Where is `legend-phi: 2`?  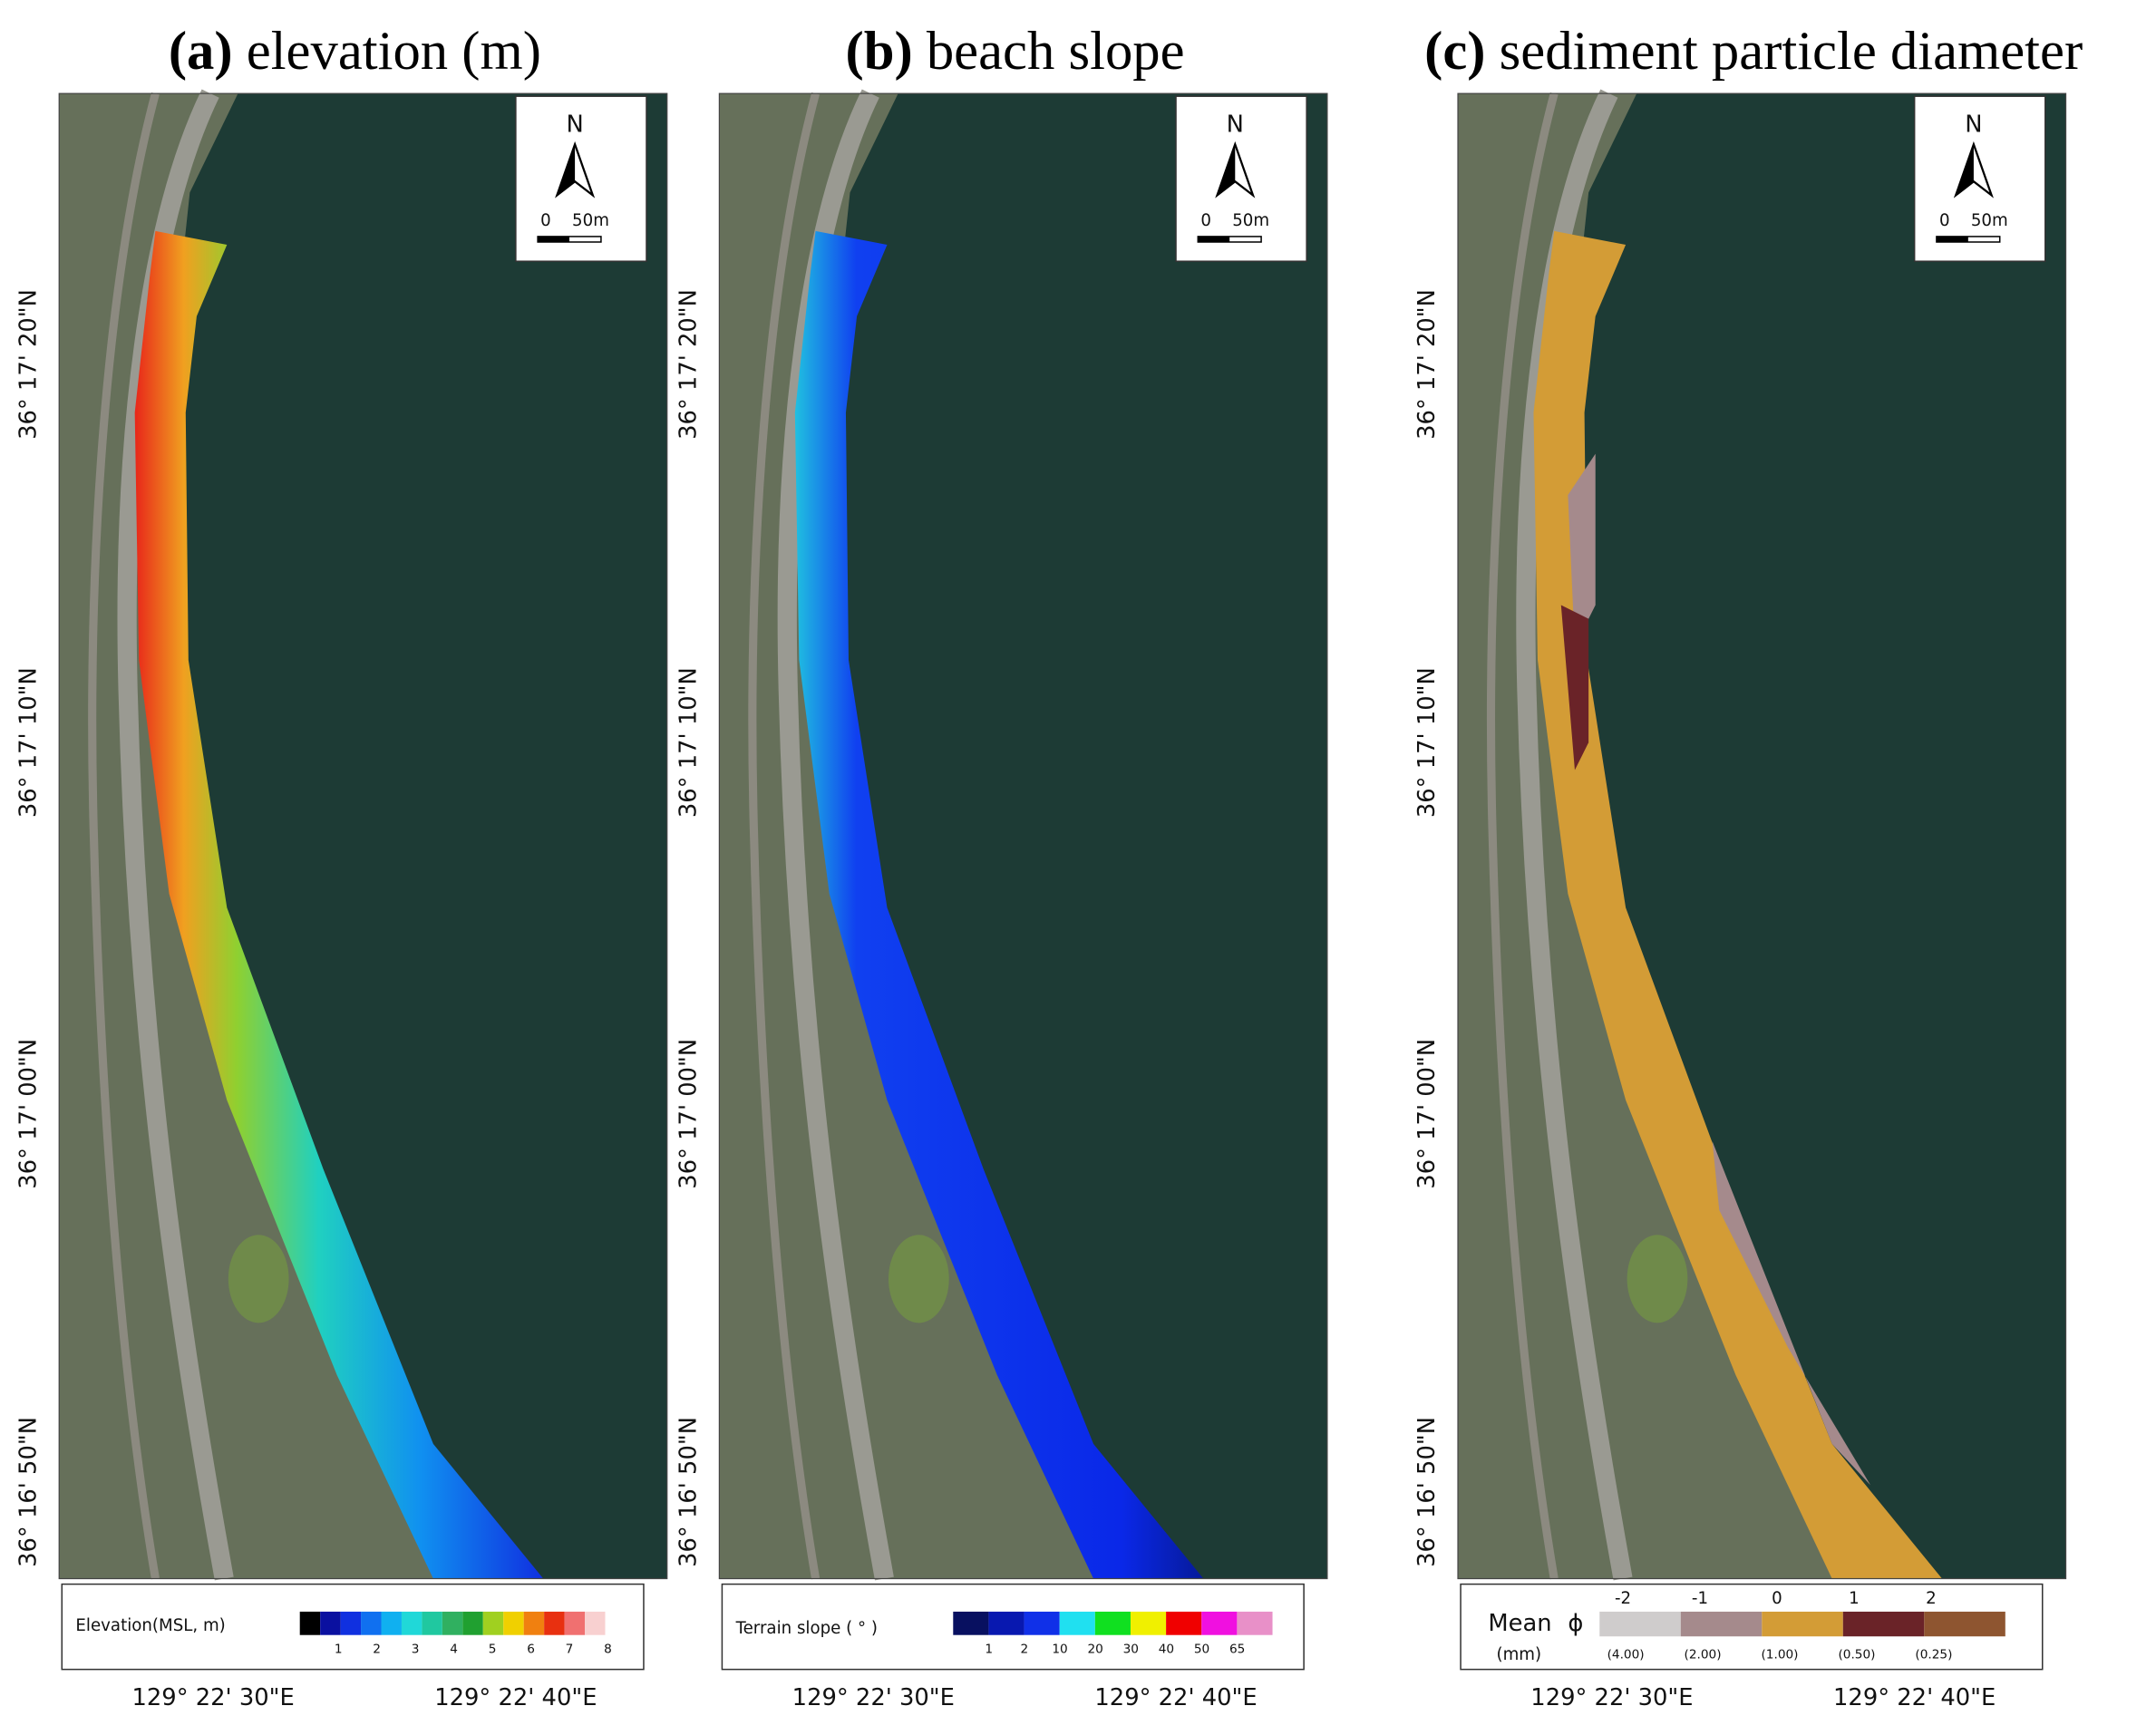
legend-phi: 2 is located at coordinates (1931, 1599).